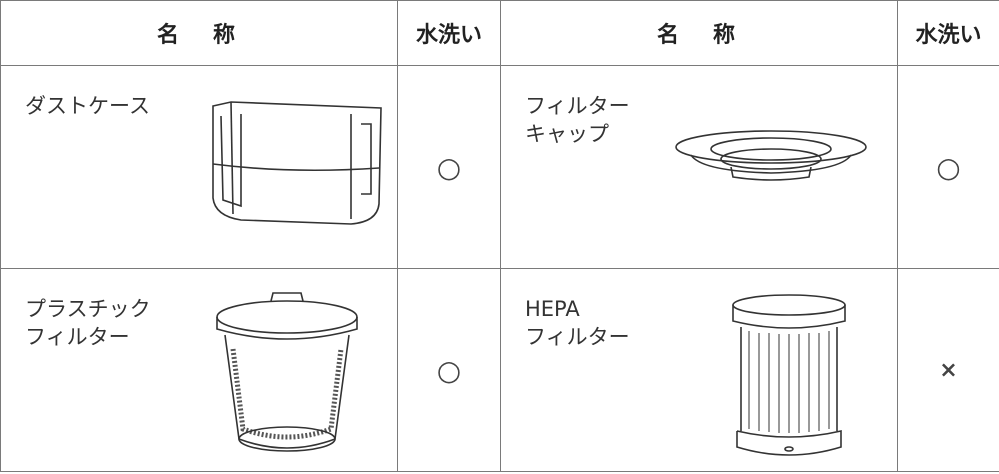  Describe the element at coordinates (948, 370) in the screenshot. I see `wash-mark: ×` at that location.